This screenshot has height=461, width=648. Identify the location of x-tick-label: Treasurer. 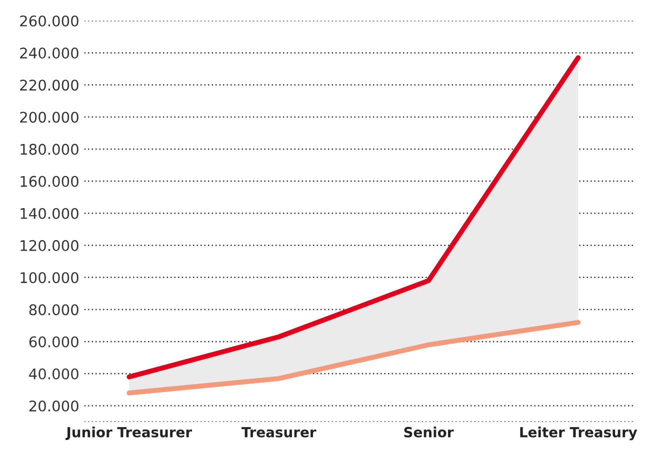
(278, 432).